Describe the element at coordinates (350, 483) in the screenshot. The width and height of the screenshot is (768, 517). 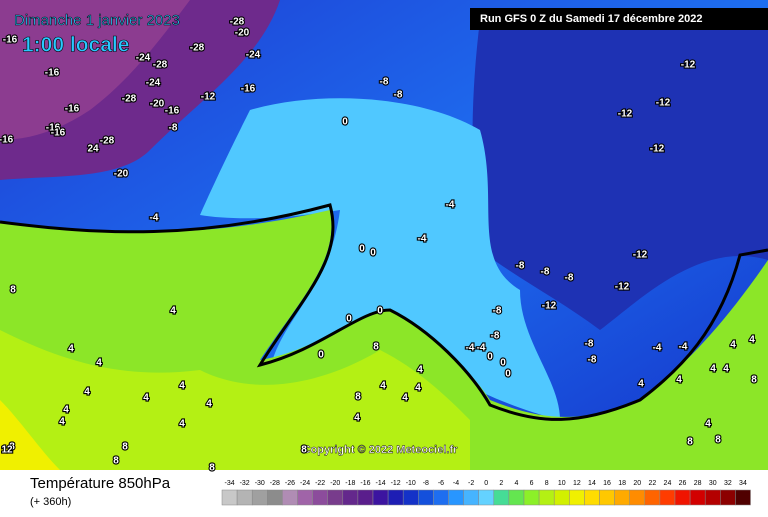
I see `legend-tick-label: -18` at that location.